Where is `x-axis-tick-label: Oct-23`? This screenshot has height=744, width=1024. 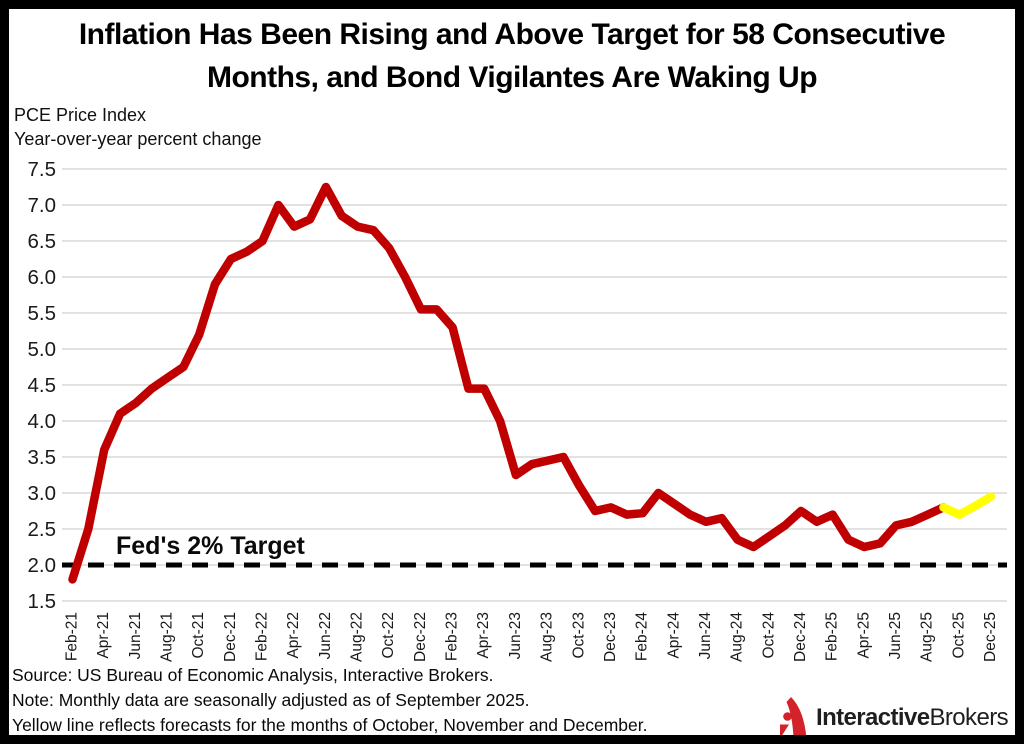 x-axis-tick-label: Oct-23 is located at coordinates (578, 635).